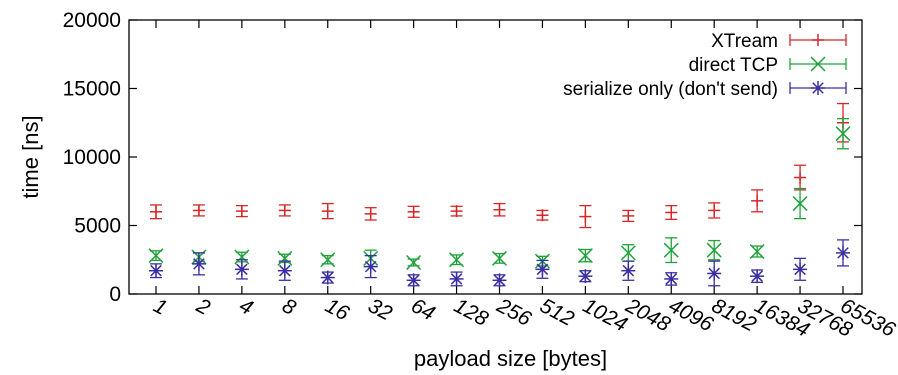  I want to click on y-axis-label: time [ns], so click(30, 156).